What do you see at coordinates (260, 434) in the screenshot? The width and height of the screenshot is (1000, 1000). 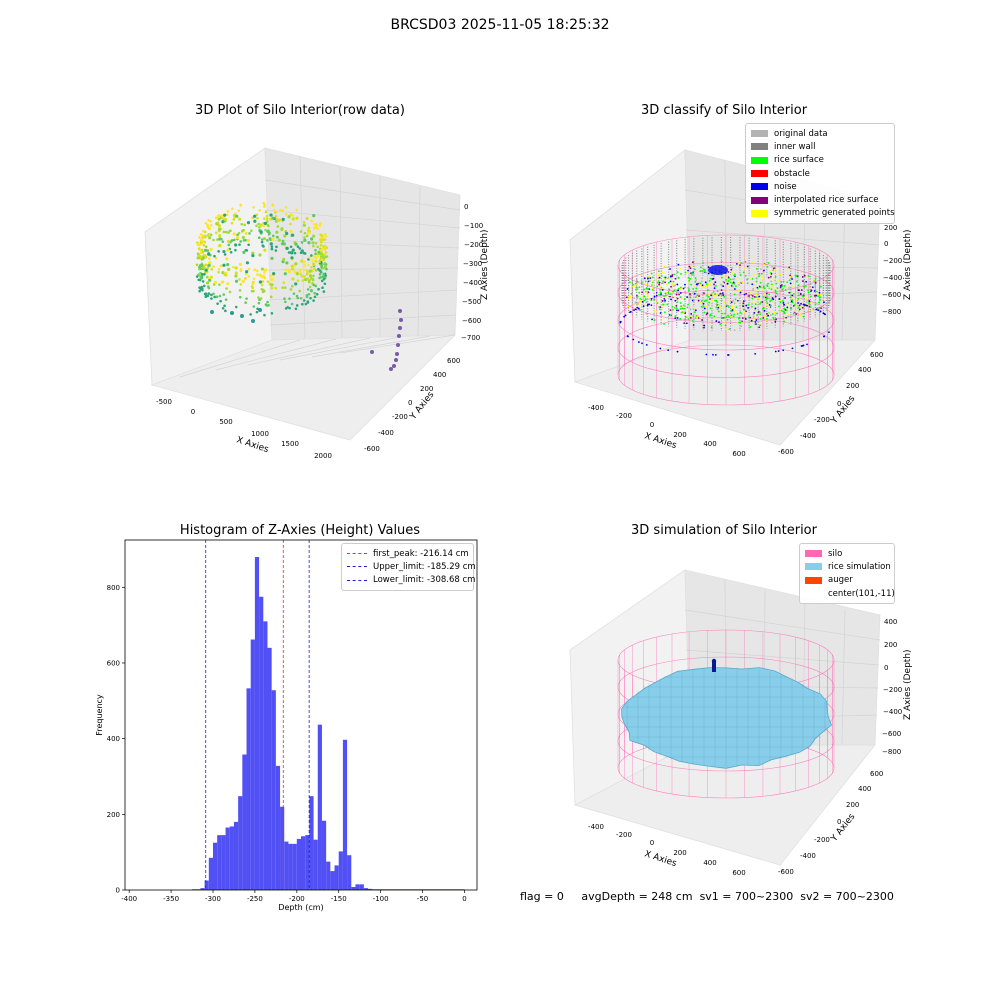 I see `x-tick: 1000` at bounding box center [260, 434].